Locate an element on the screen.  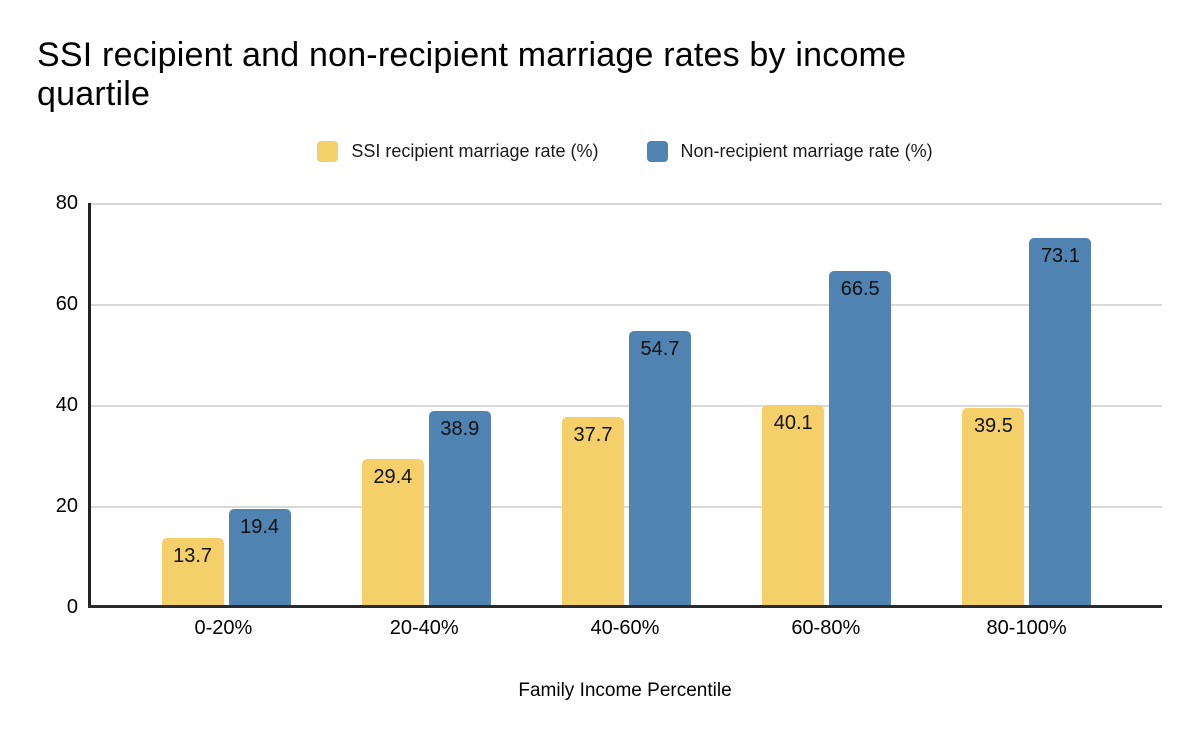
y-tick-label-80: 80 is located at coordinates (66, 203).